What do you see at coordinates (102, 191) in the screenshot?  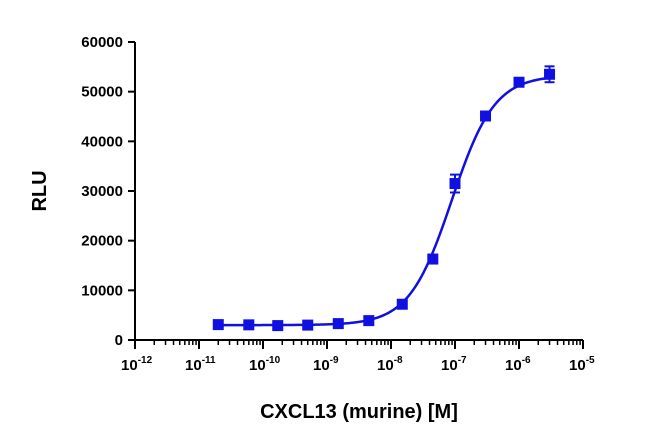 I see `y-tick-label: 30000` at bounding box center [102, 191].